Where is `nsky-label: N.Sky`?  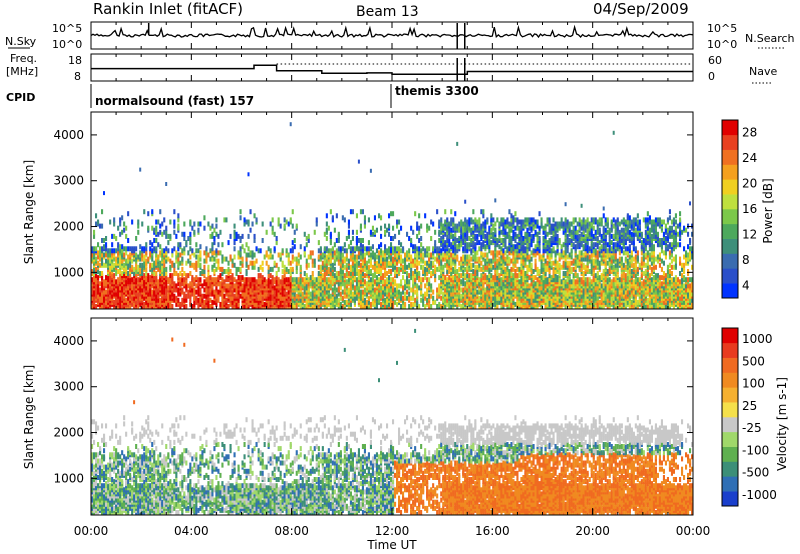 nsky-label: N.Sky is located at coordinates (21, 41).